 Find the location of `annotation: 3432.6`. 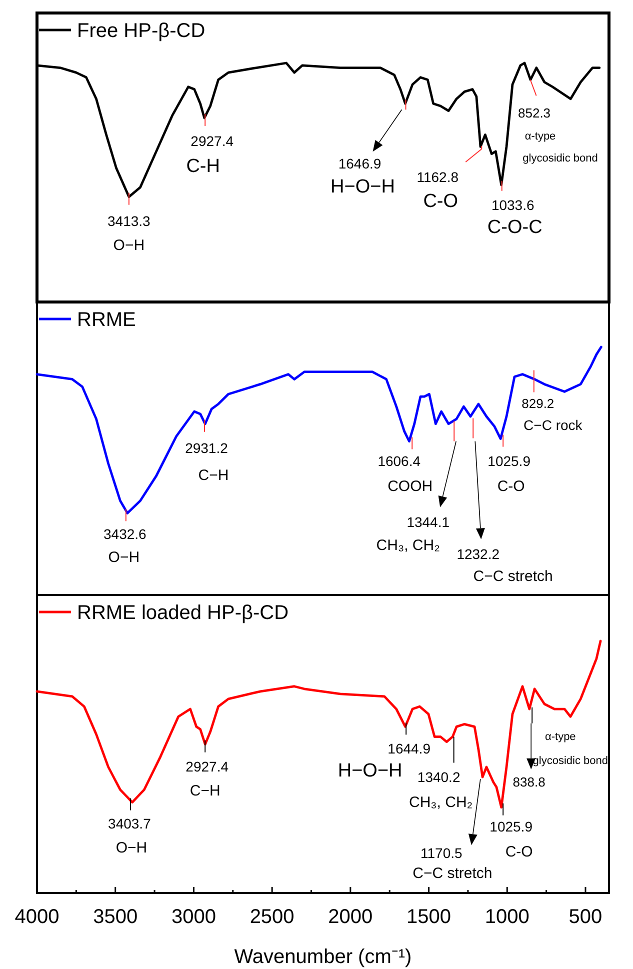

annotation: 3432.6 is located at coordinates (125, 534).